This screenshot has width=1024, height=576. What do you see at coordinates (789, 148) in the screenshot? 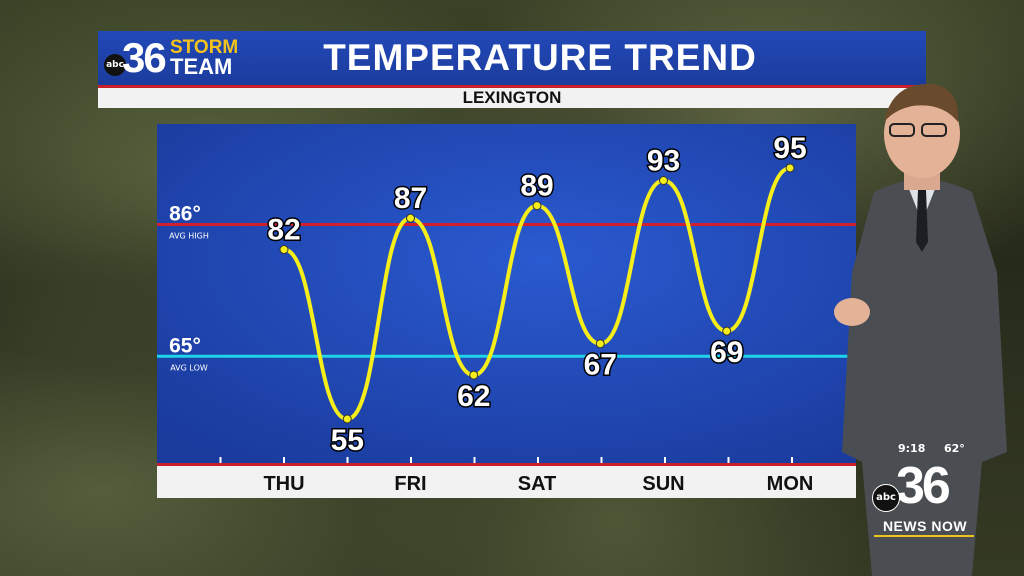
I see `data-label-mon-high: 95` at bounding box center [789, 148].